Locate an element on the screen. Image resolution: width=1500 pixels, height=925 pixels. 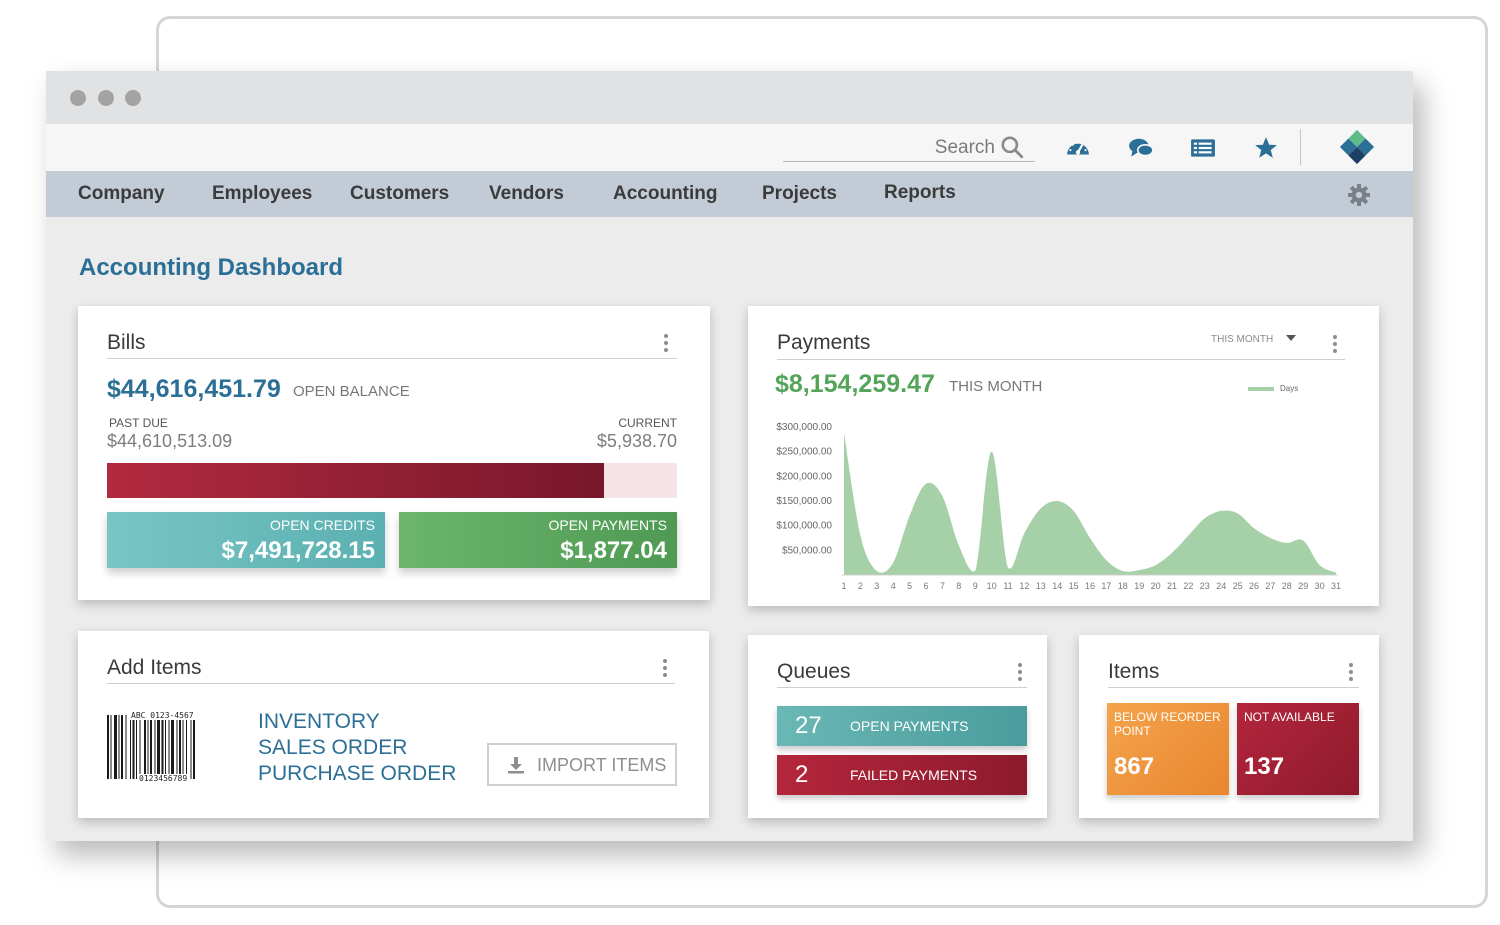
payments-total-value: $8,154,259.47 is located at coordinates (855, 384).